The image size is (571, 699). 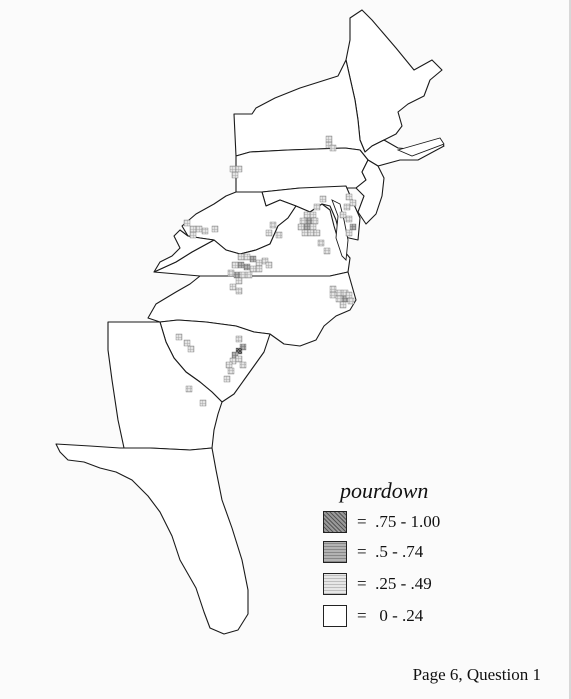 I want to click on legend-swatch-empty, so click(x=335, y=616).